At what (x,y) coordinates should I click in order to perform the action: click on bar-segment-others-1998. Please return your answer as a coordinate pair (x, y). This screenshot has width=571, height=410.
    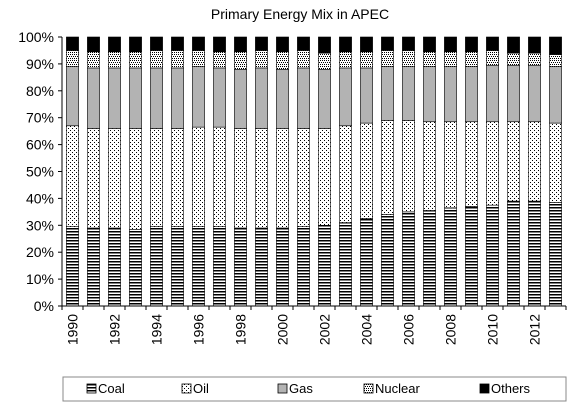
    Looking at the image, I should click on (240, 44).